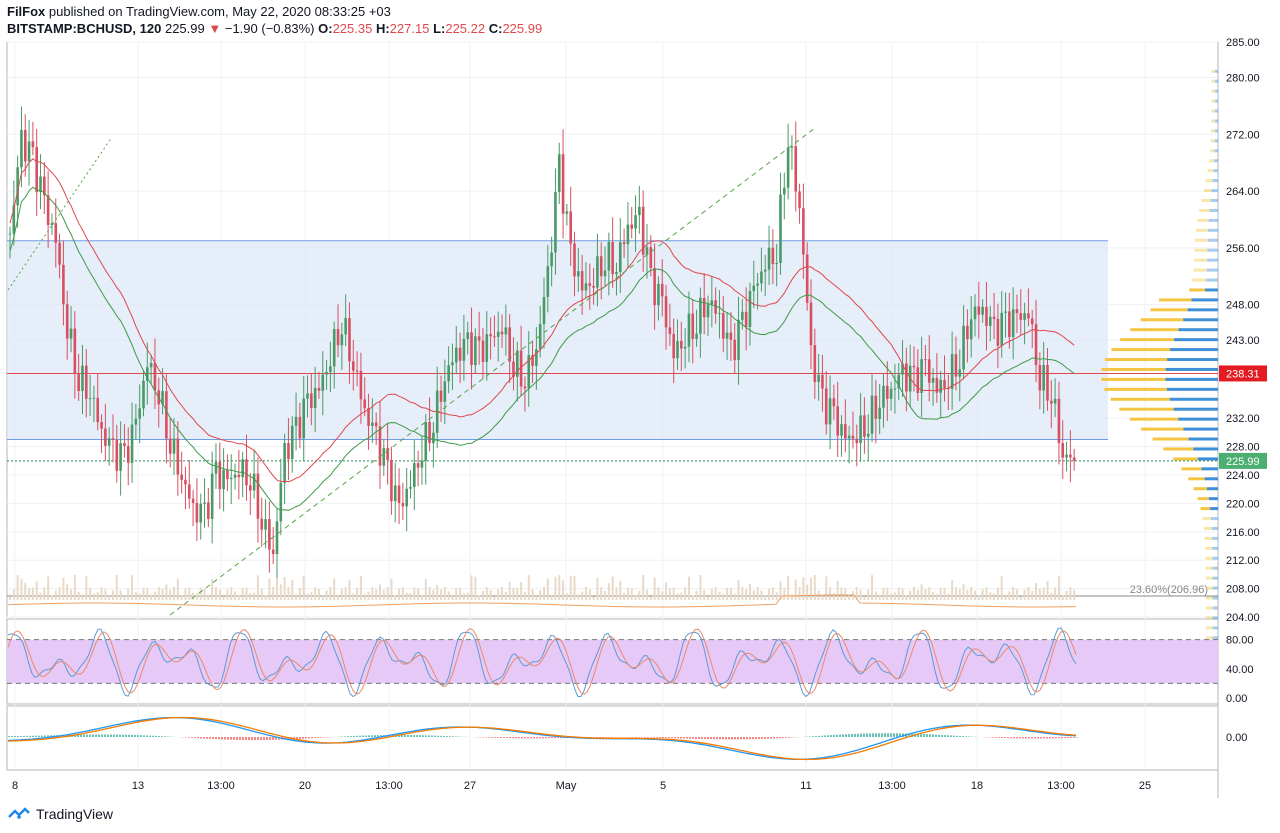 The height and width of the screenshot is (833, 1280). I want to click on symbol-label: BITSTAMP:BCHUSD, 120, so click(84, 28).